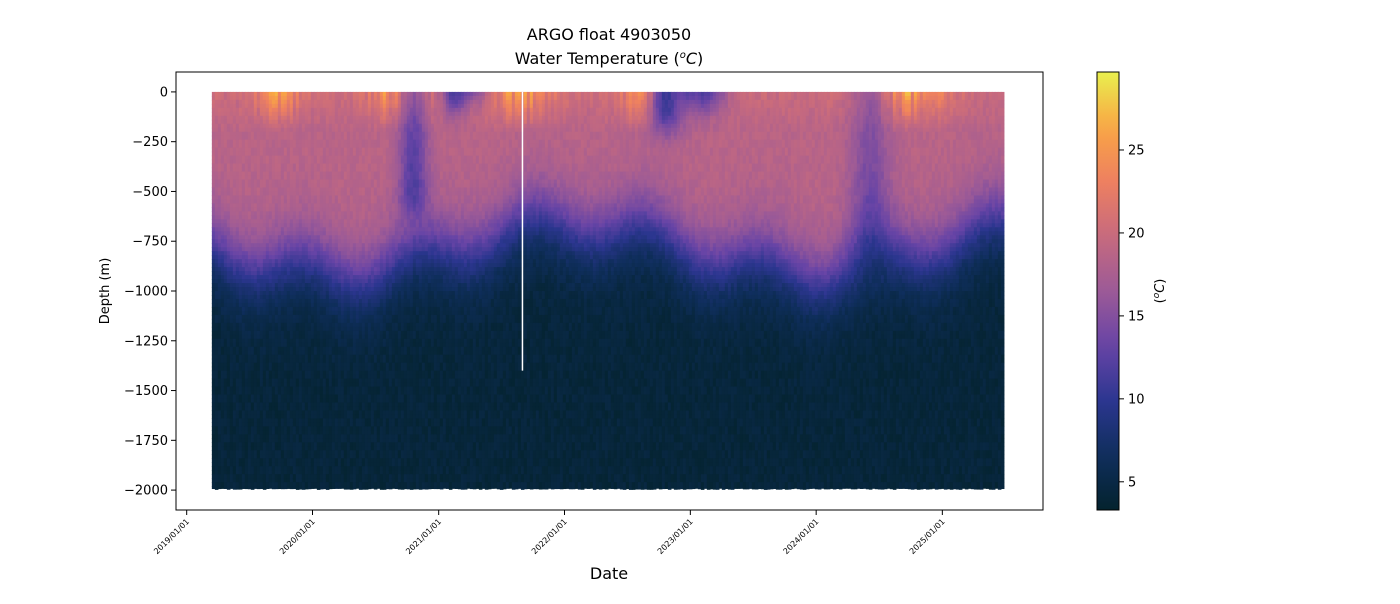  I want to click on chart-subtitle: Water Temperature (oC), so click(609, 58).